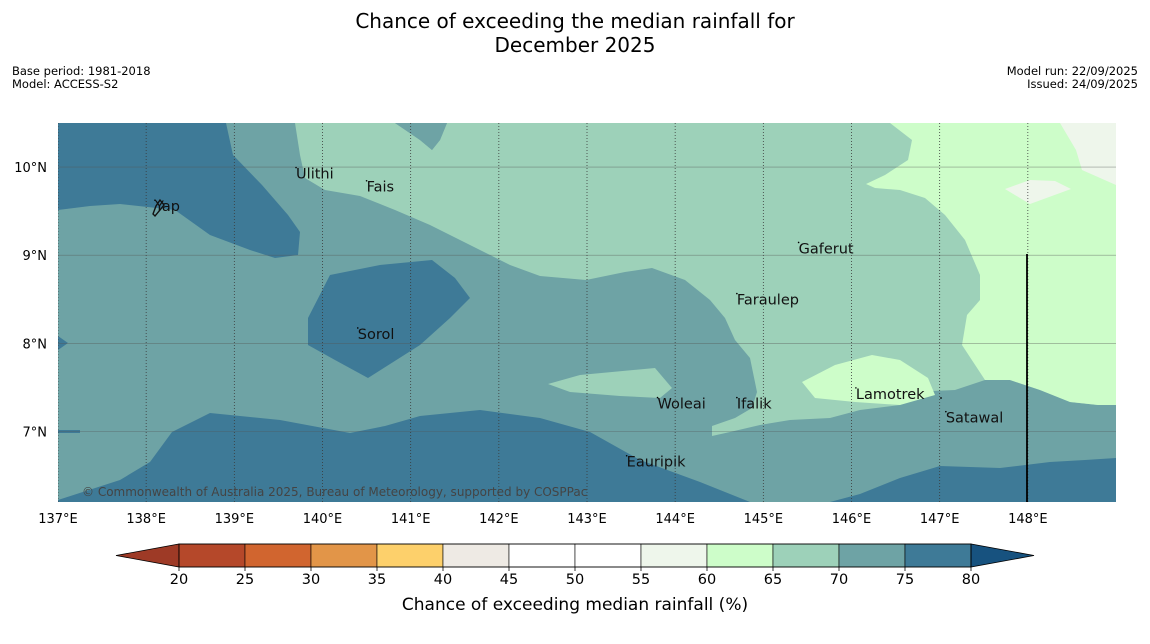 This screenshot has width=1150, height=644. I want to click on colorbar-tick-label: 35, so click(377, 580).